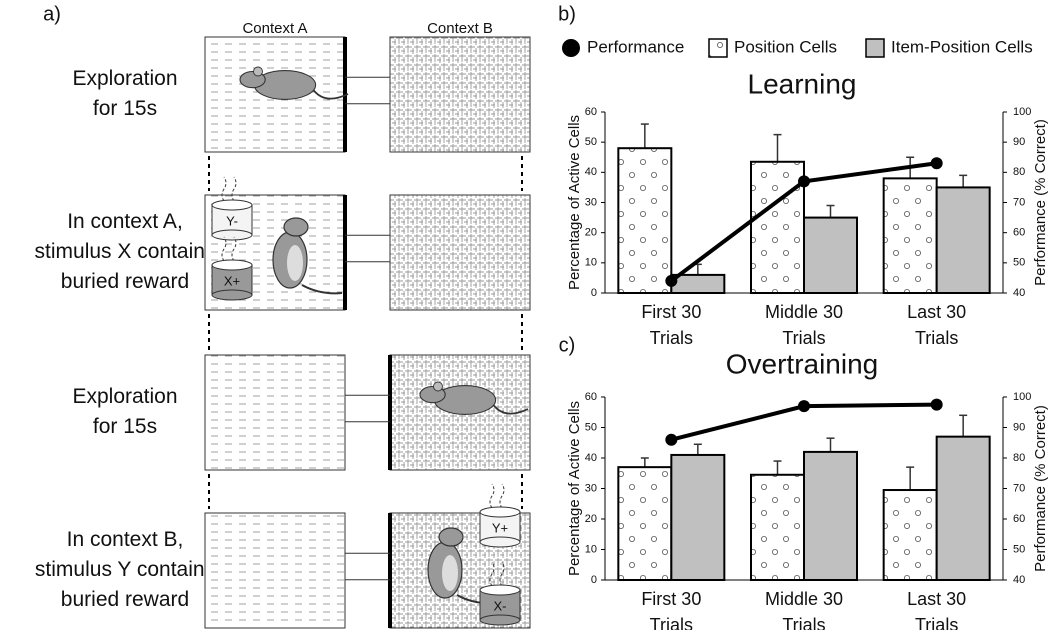 The width and height of the screenshot is (1050, 630). What do you see at coordinates (125, 569) in the screenshot?
I see `condition-label: stimulus Y contains` at bounding box center [125, 569].